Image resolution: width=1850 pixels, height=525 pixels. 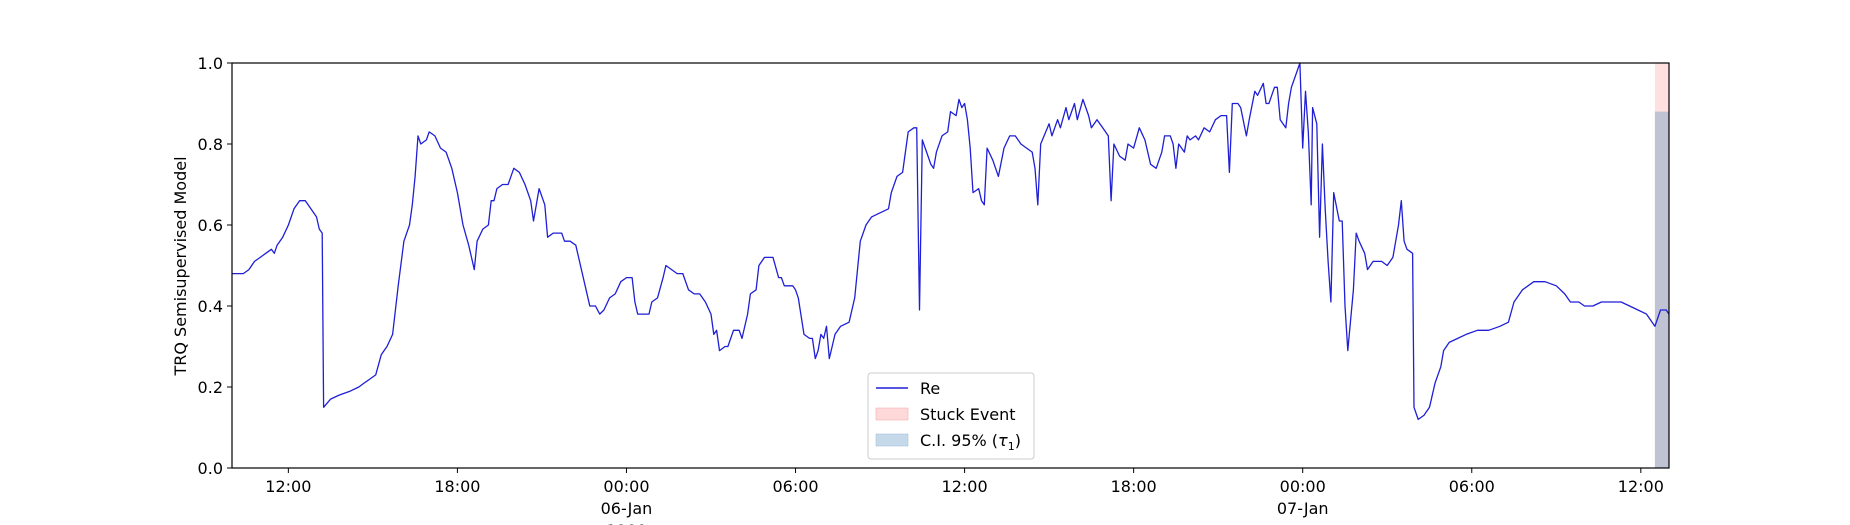 What do you see at coordinates (968, 414) in the screenshot?
I see `legend-label: Stuck Event` at bounding box center [968, 414].